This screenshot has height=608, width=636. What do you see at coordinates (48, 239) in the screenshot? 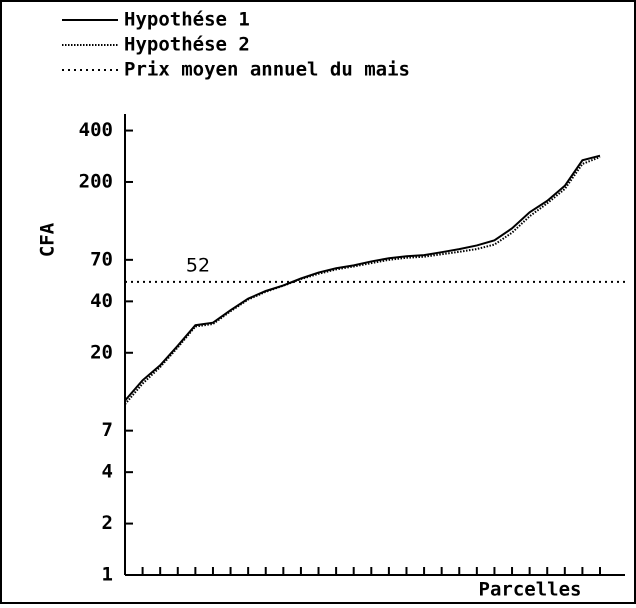
I see `y-axis-label: CFA` at bounding box center [48, 239].